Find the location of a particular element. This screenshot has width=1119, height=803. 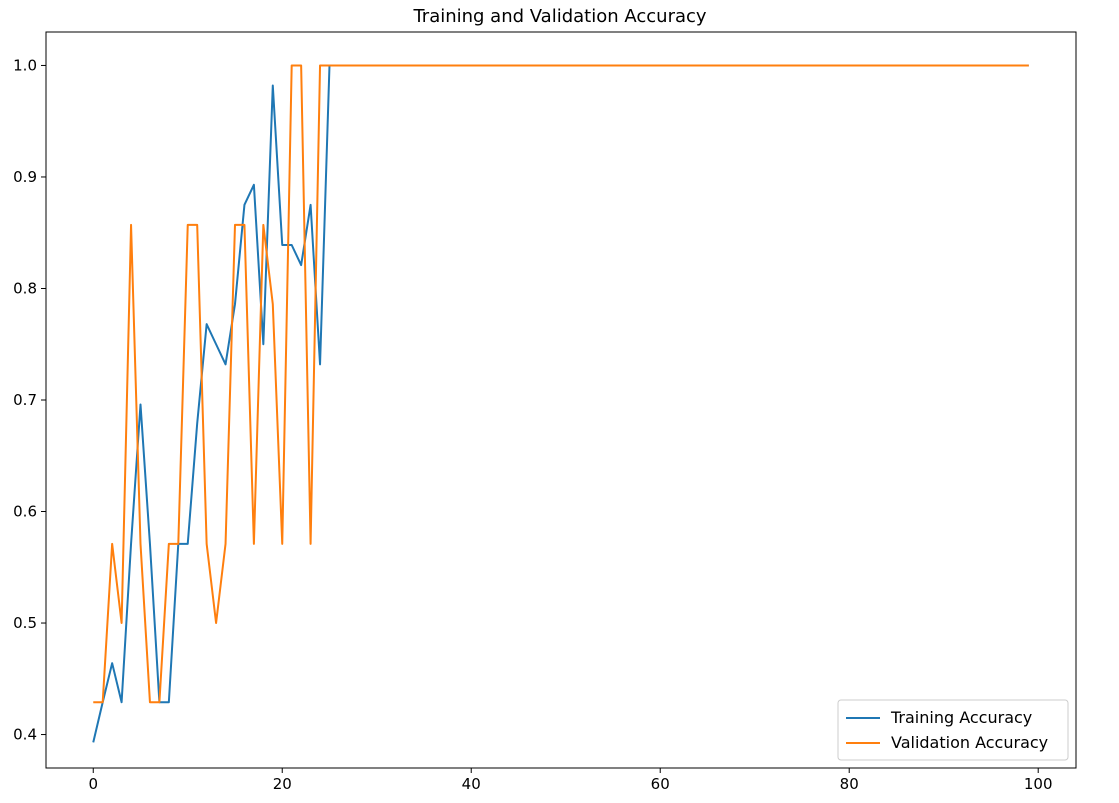

y-tick-label: 0.4 is located at coordinates (25, 735).